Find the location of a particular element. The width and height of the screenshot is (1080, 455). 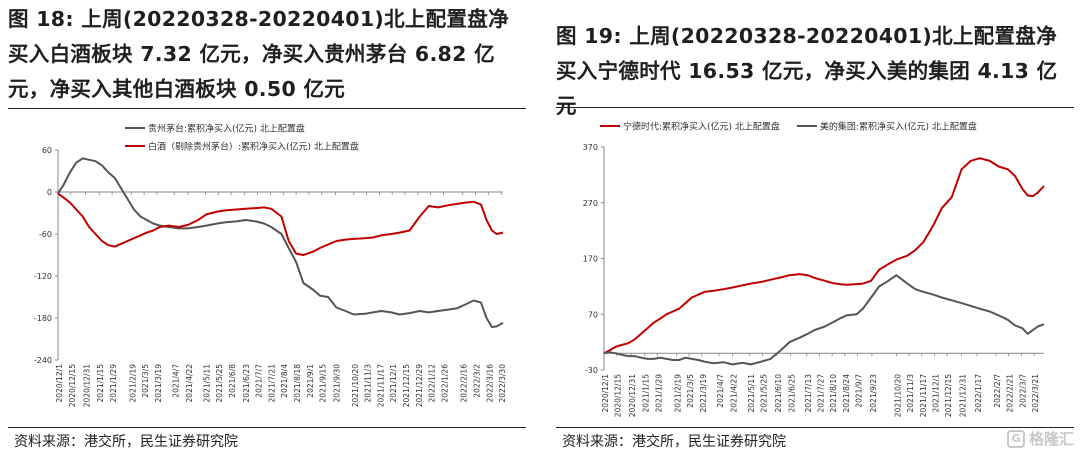

right-x-tick-label: 2021/8/24 is located at coordinates (846, 393).